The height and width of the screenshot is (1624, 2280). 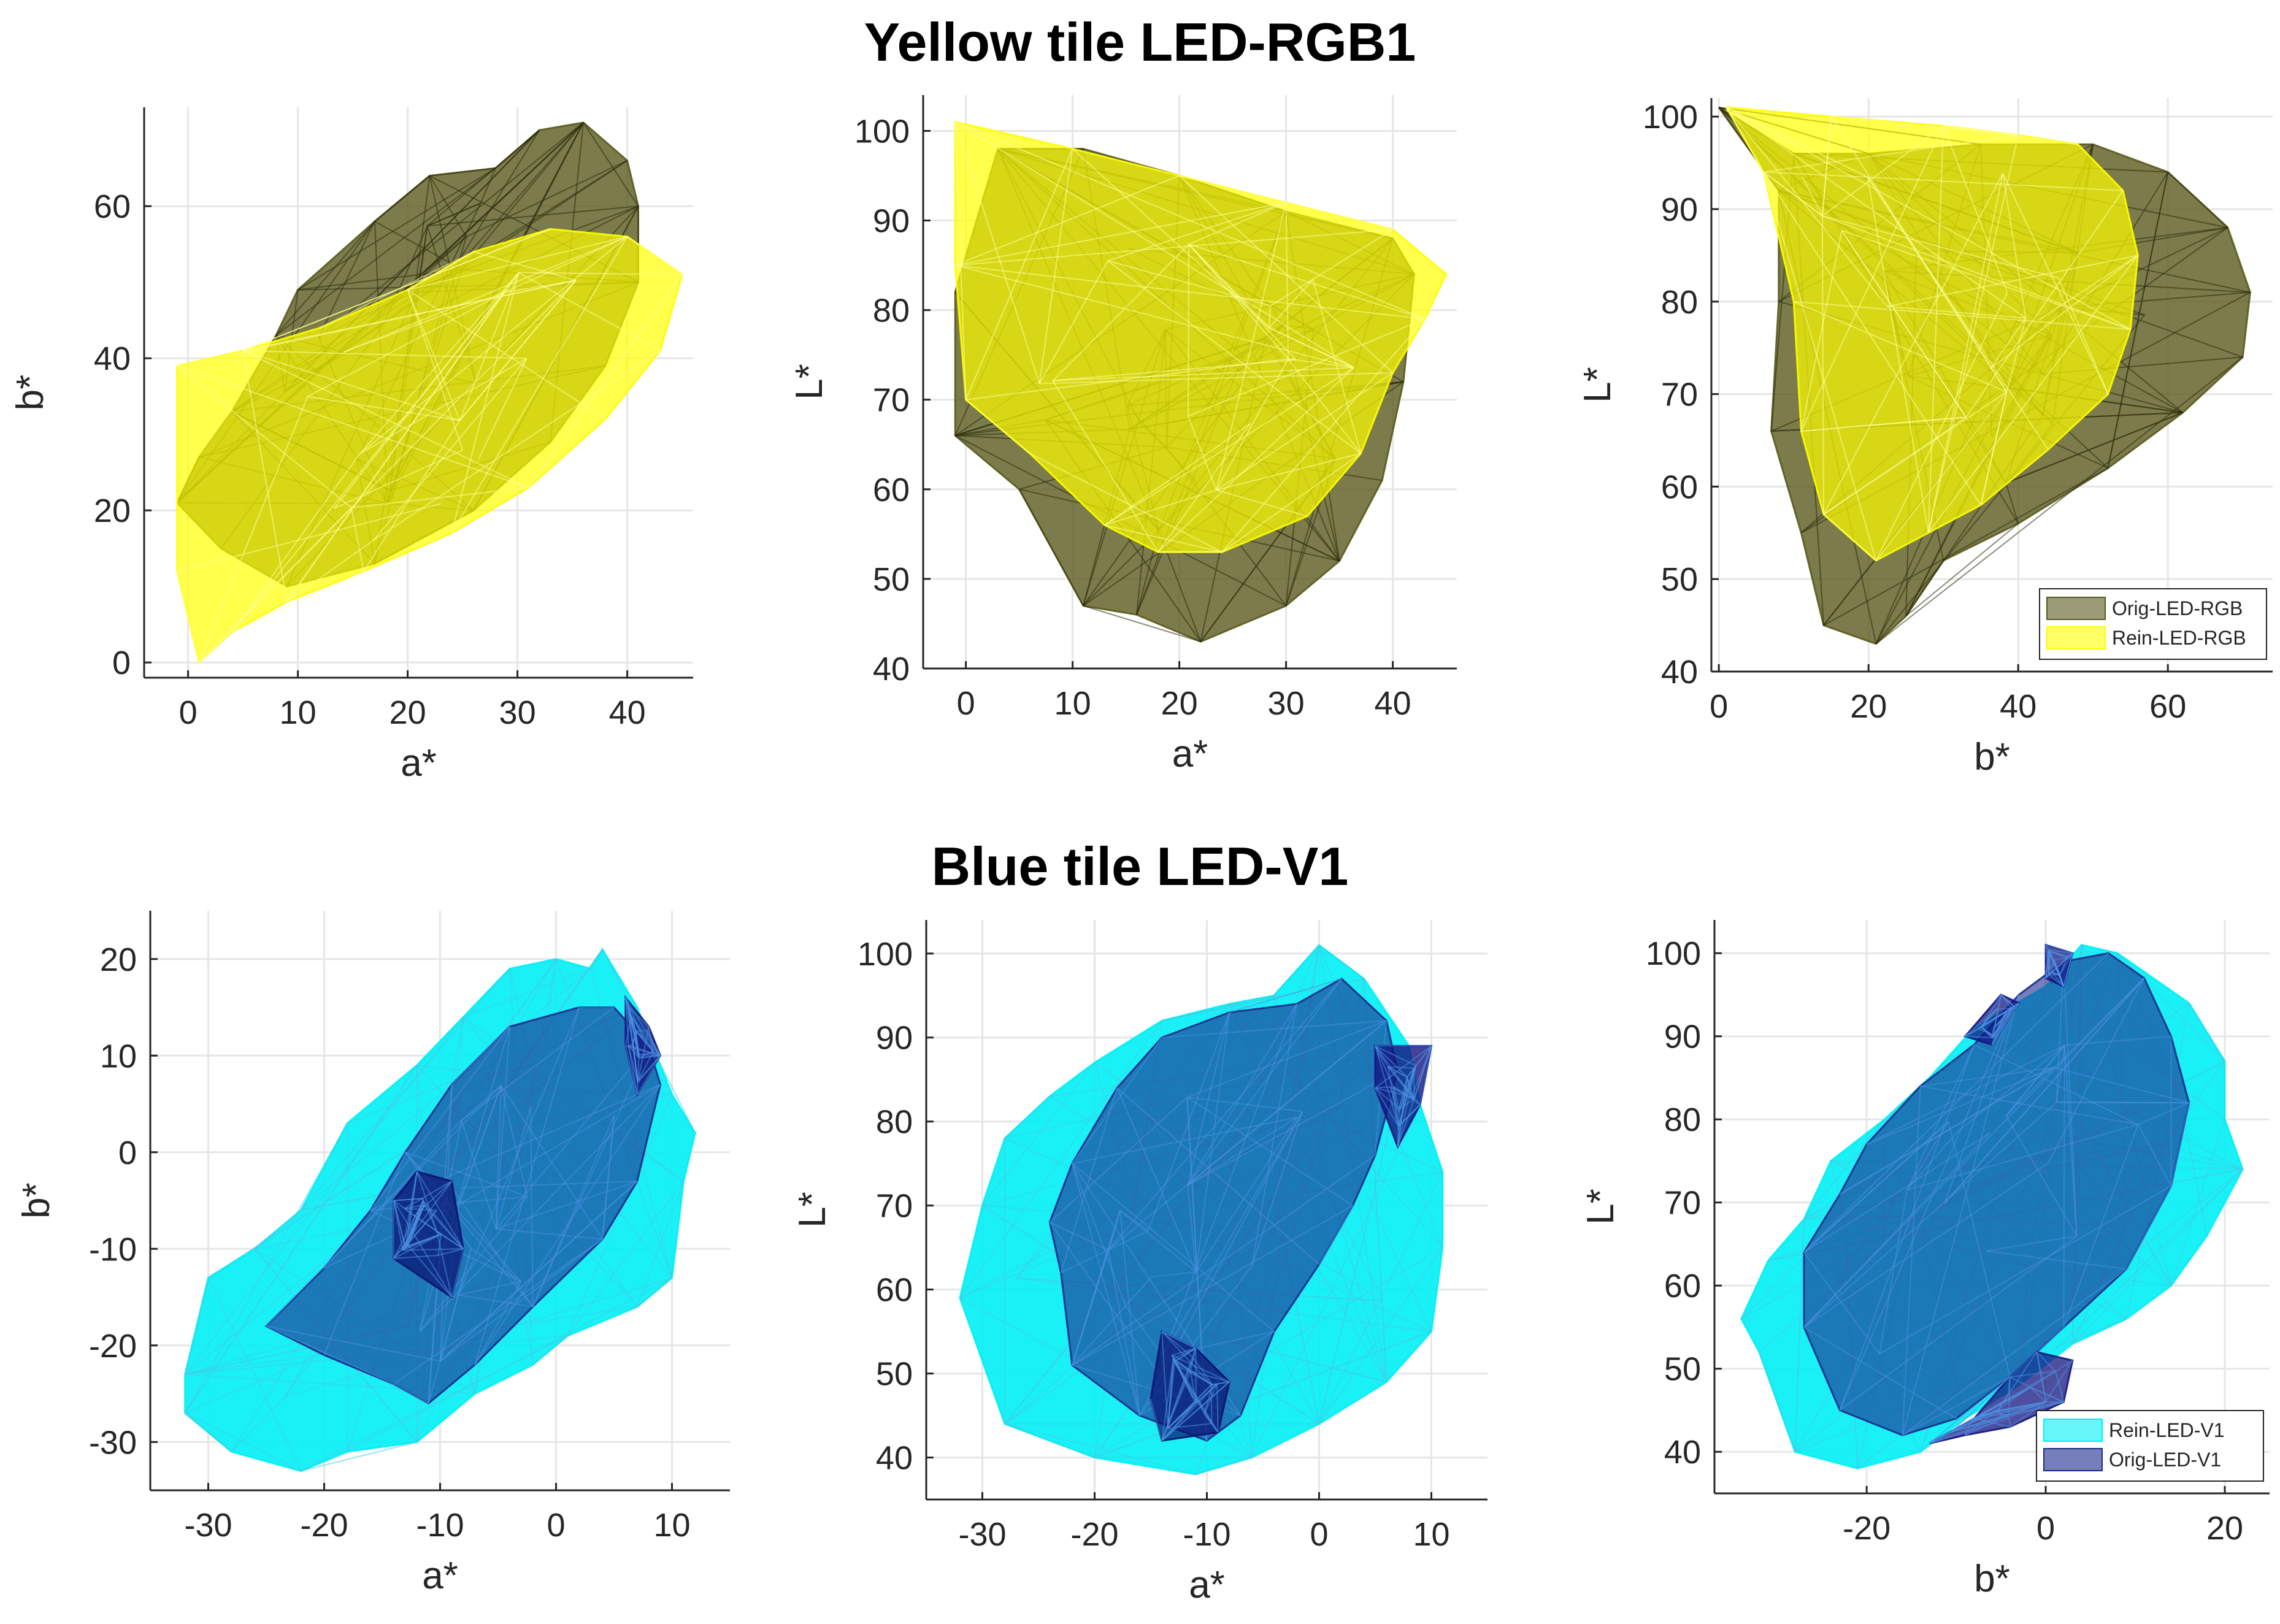 I want to click on legend-label: Orig-LED-V1, so click(x=2165, y=1460).